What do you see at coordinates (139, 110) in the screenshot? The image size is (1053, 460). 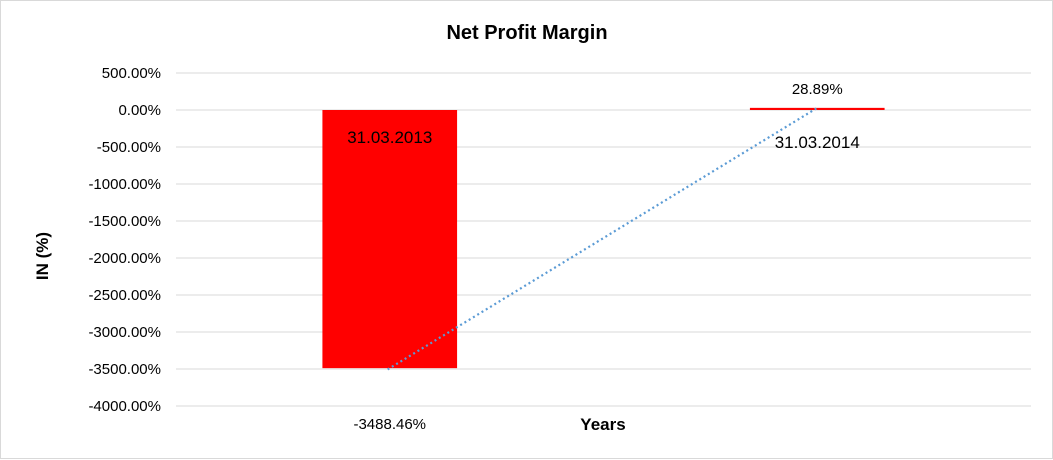 I see `y-tick-label: 0.00%` at bounding box center [139, 110].